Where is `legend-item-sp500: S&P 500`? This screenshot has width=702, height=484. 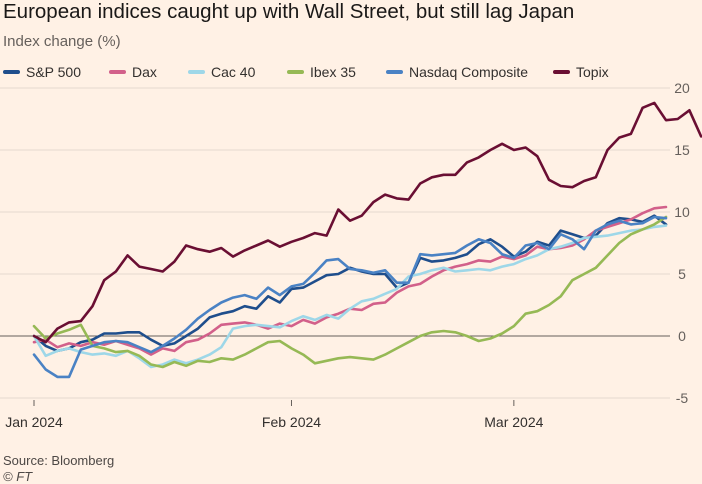 legend-item-sp500: S&P 500 is located at coordinates (42, 72).